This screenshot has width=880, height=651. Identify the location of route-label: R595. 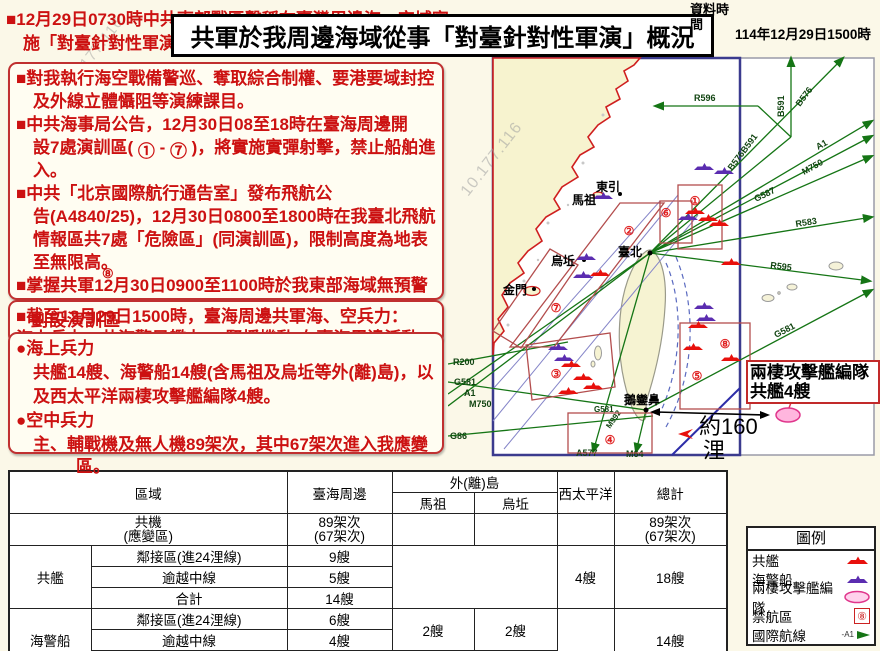
(781, 266).